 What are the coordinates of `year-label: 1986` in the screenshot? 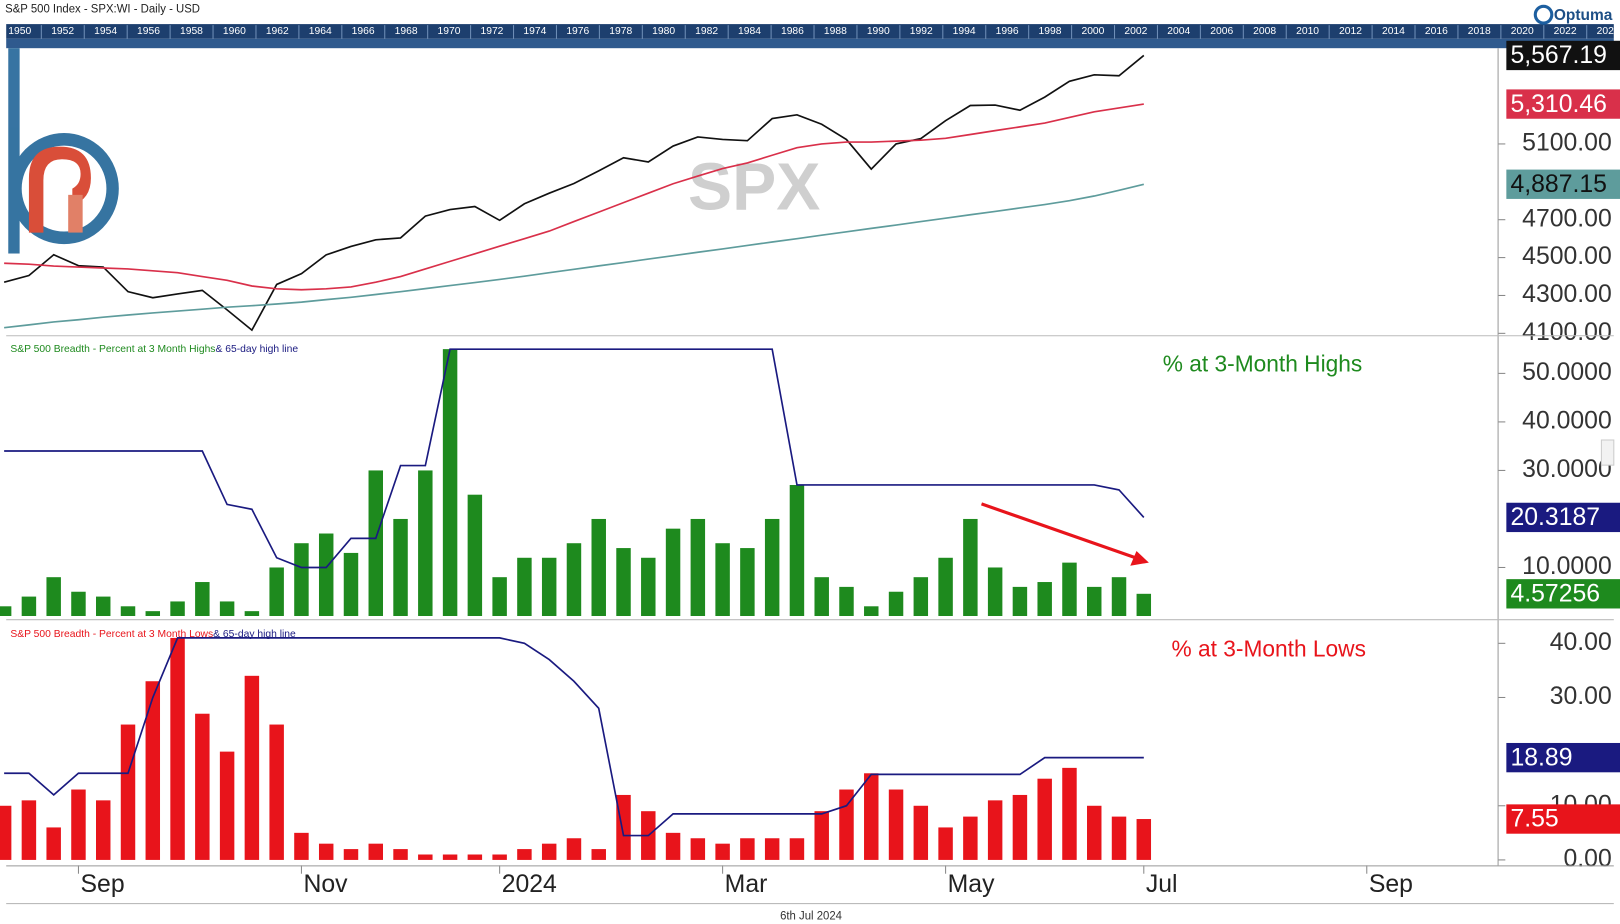 It's located at (792, 31).